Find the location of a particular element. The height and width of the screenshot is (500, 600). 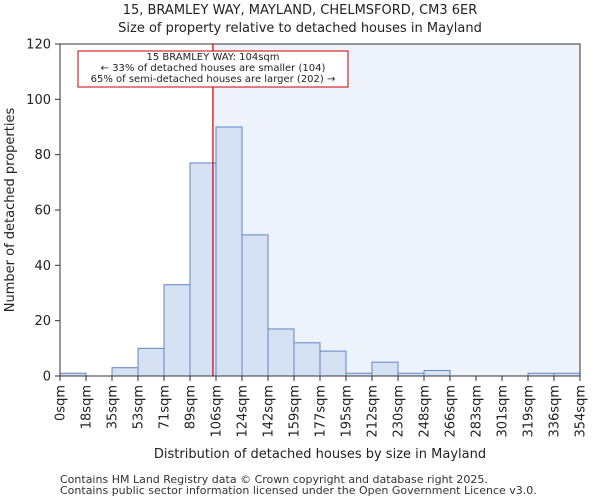

x-tick-label: 159sqm is located at coordinates (295, 411).